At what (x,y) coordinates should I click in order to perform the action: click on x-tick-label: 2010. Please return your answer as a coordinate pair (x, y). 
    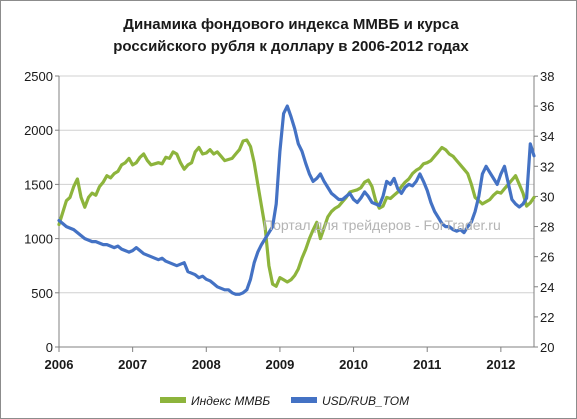
    Looking at the image, I should click on (353, 364).